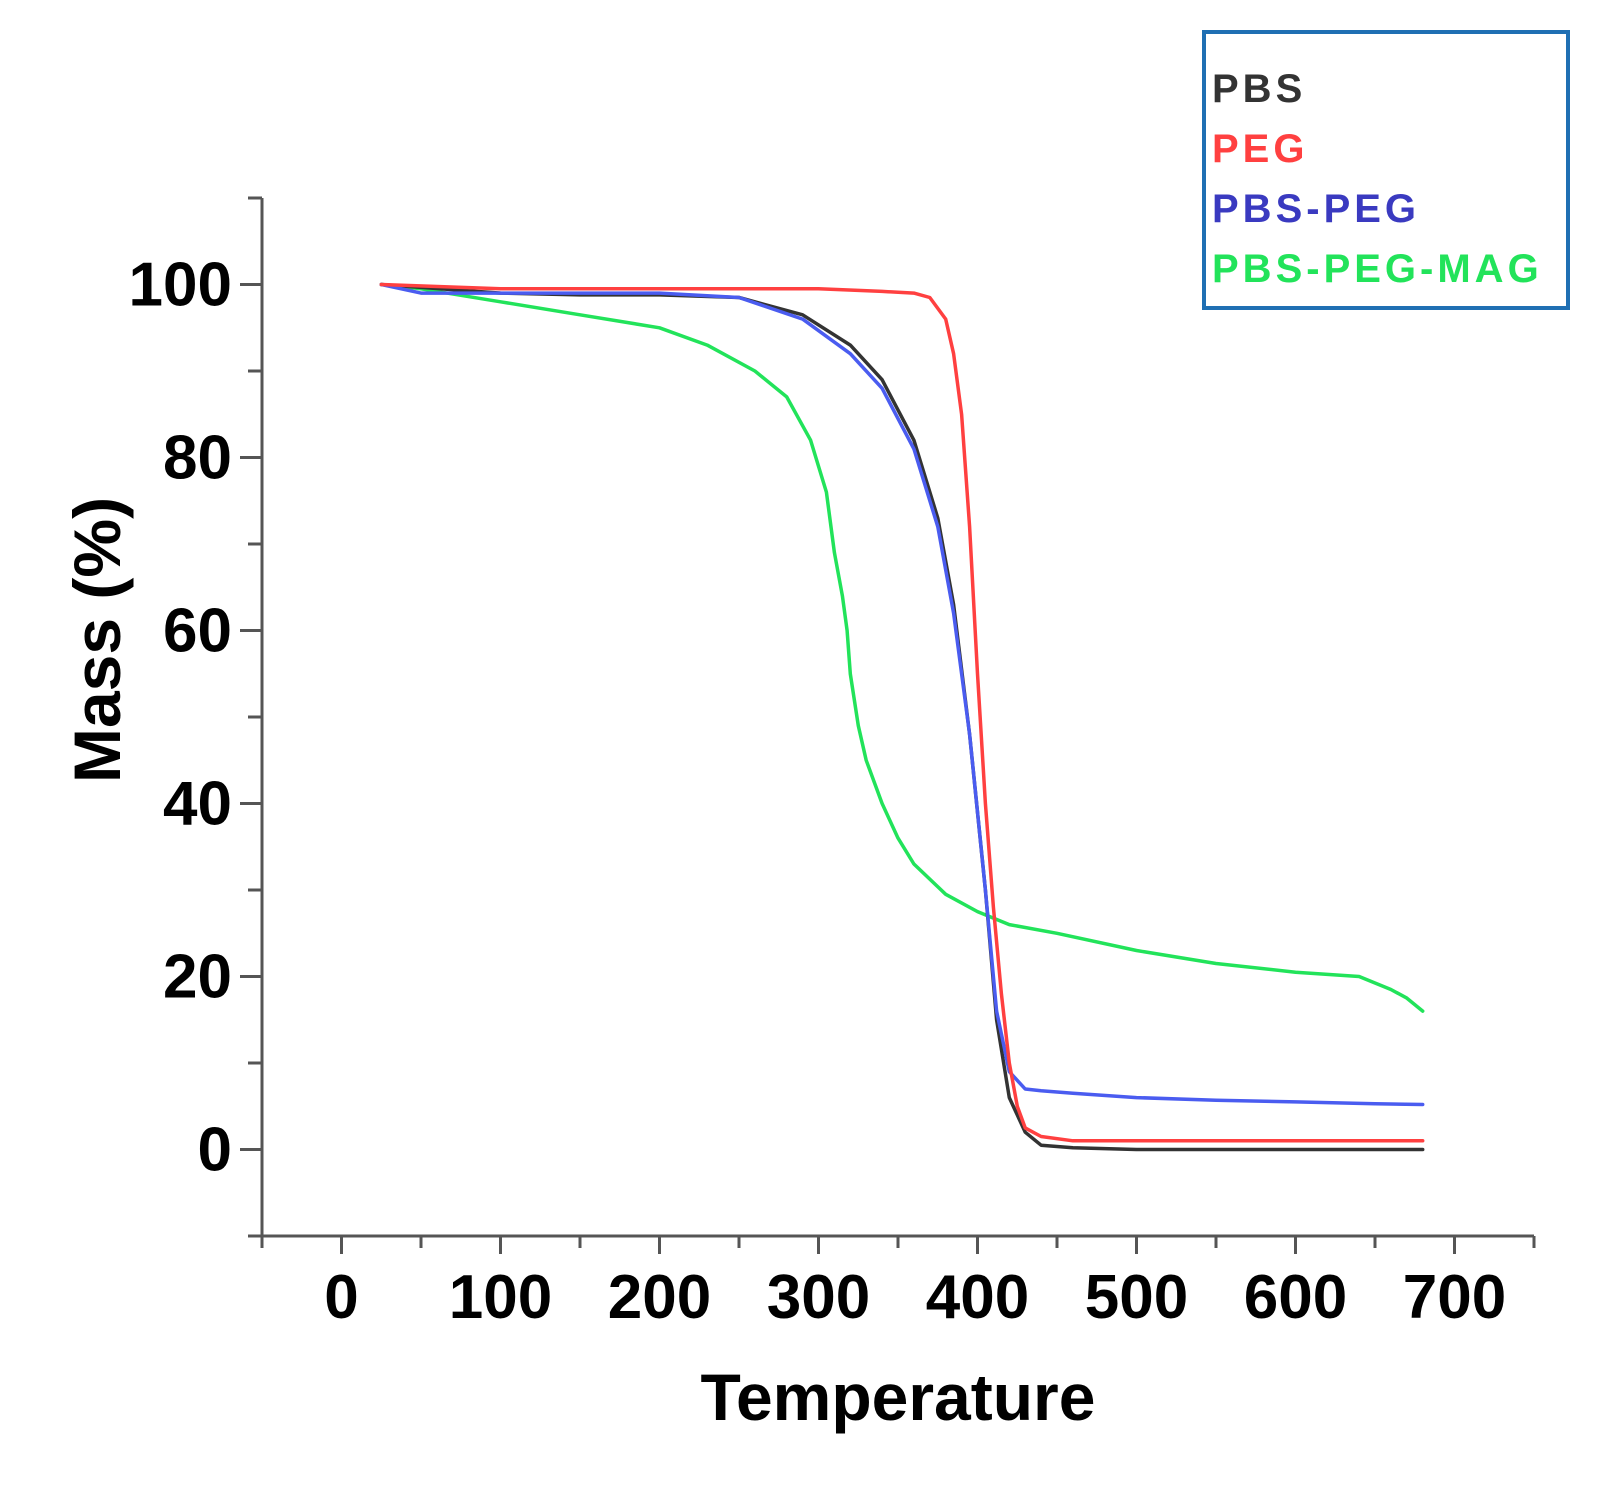 This screenshot has height=1492, width=1610. I want to click on y-tick-label: 40, so click(197, 804).